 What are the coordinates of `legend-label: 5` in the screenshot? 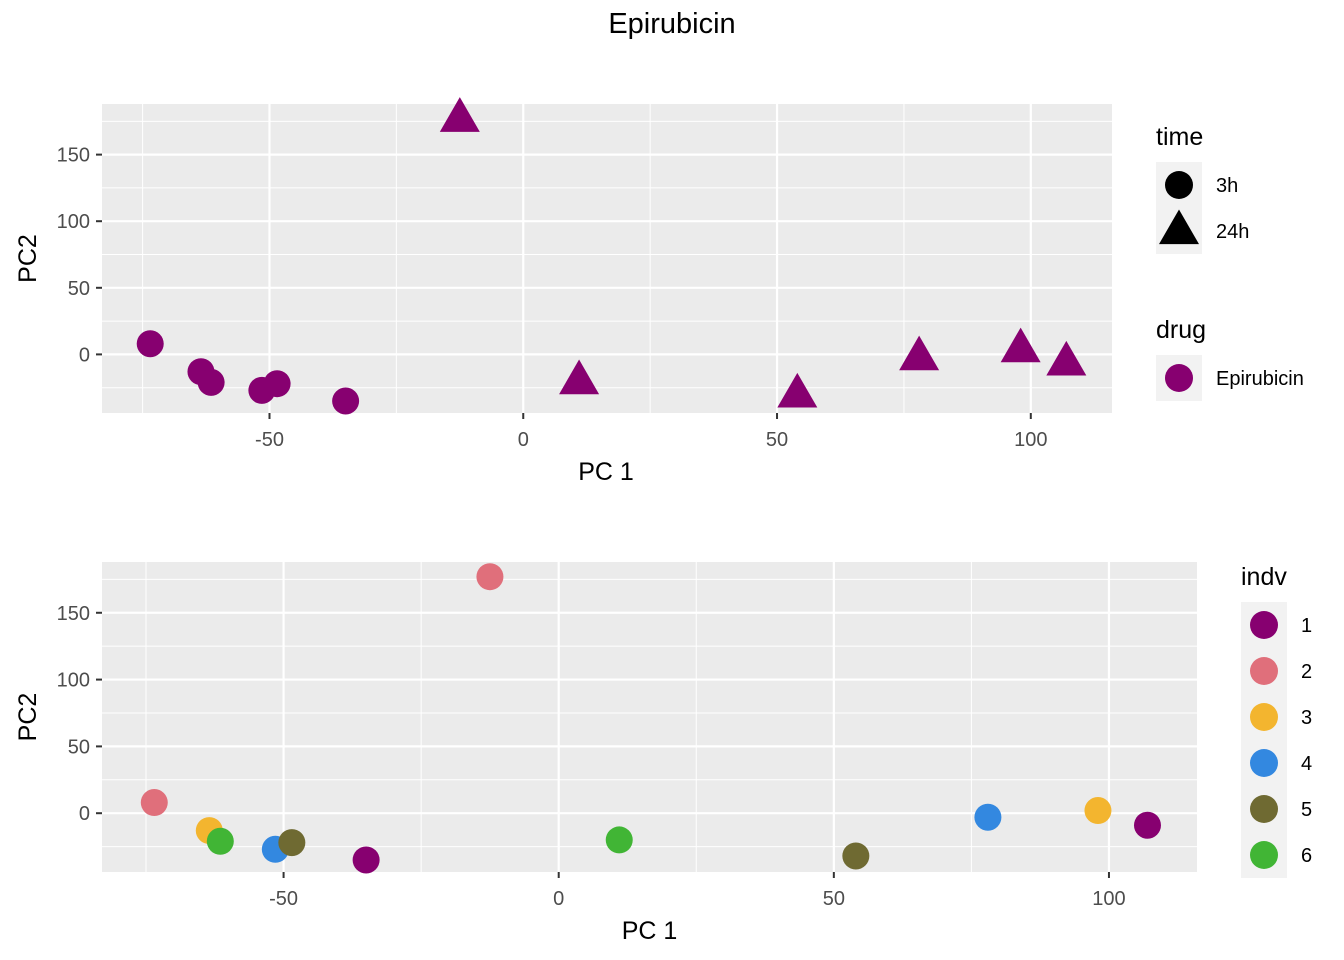 It's located at (1306, 810).